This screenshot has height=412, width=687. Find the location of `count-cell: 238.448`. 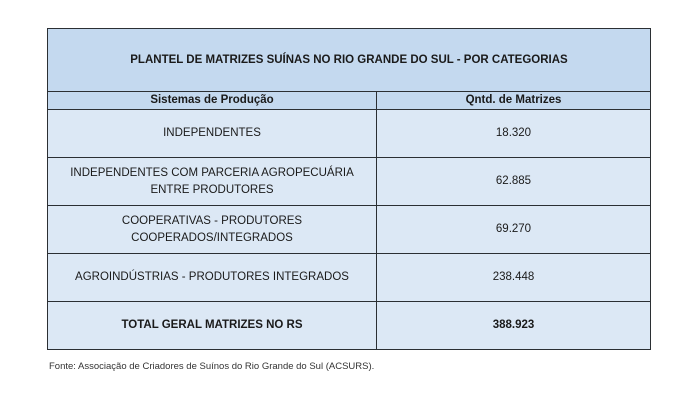

count-cell: 238.448 is located at coordinates (513, 277).